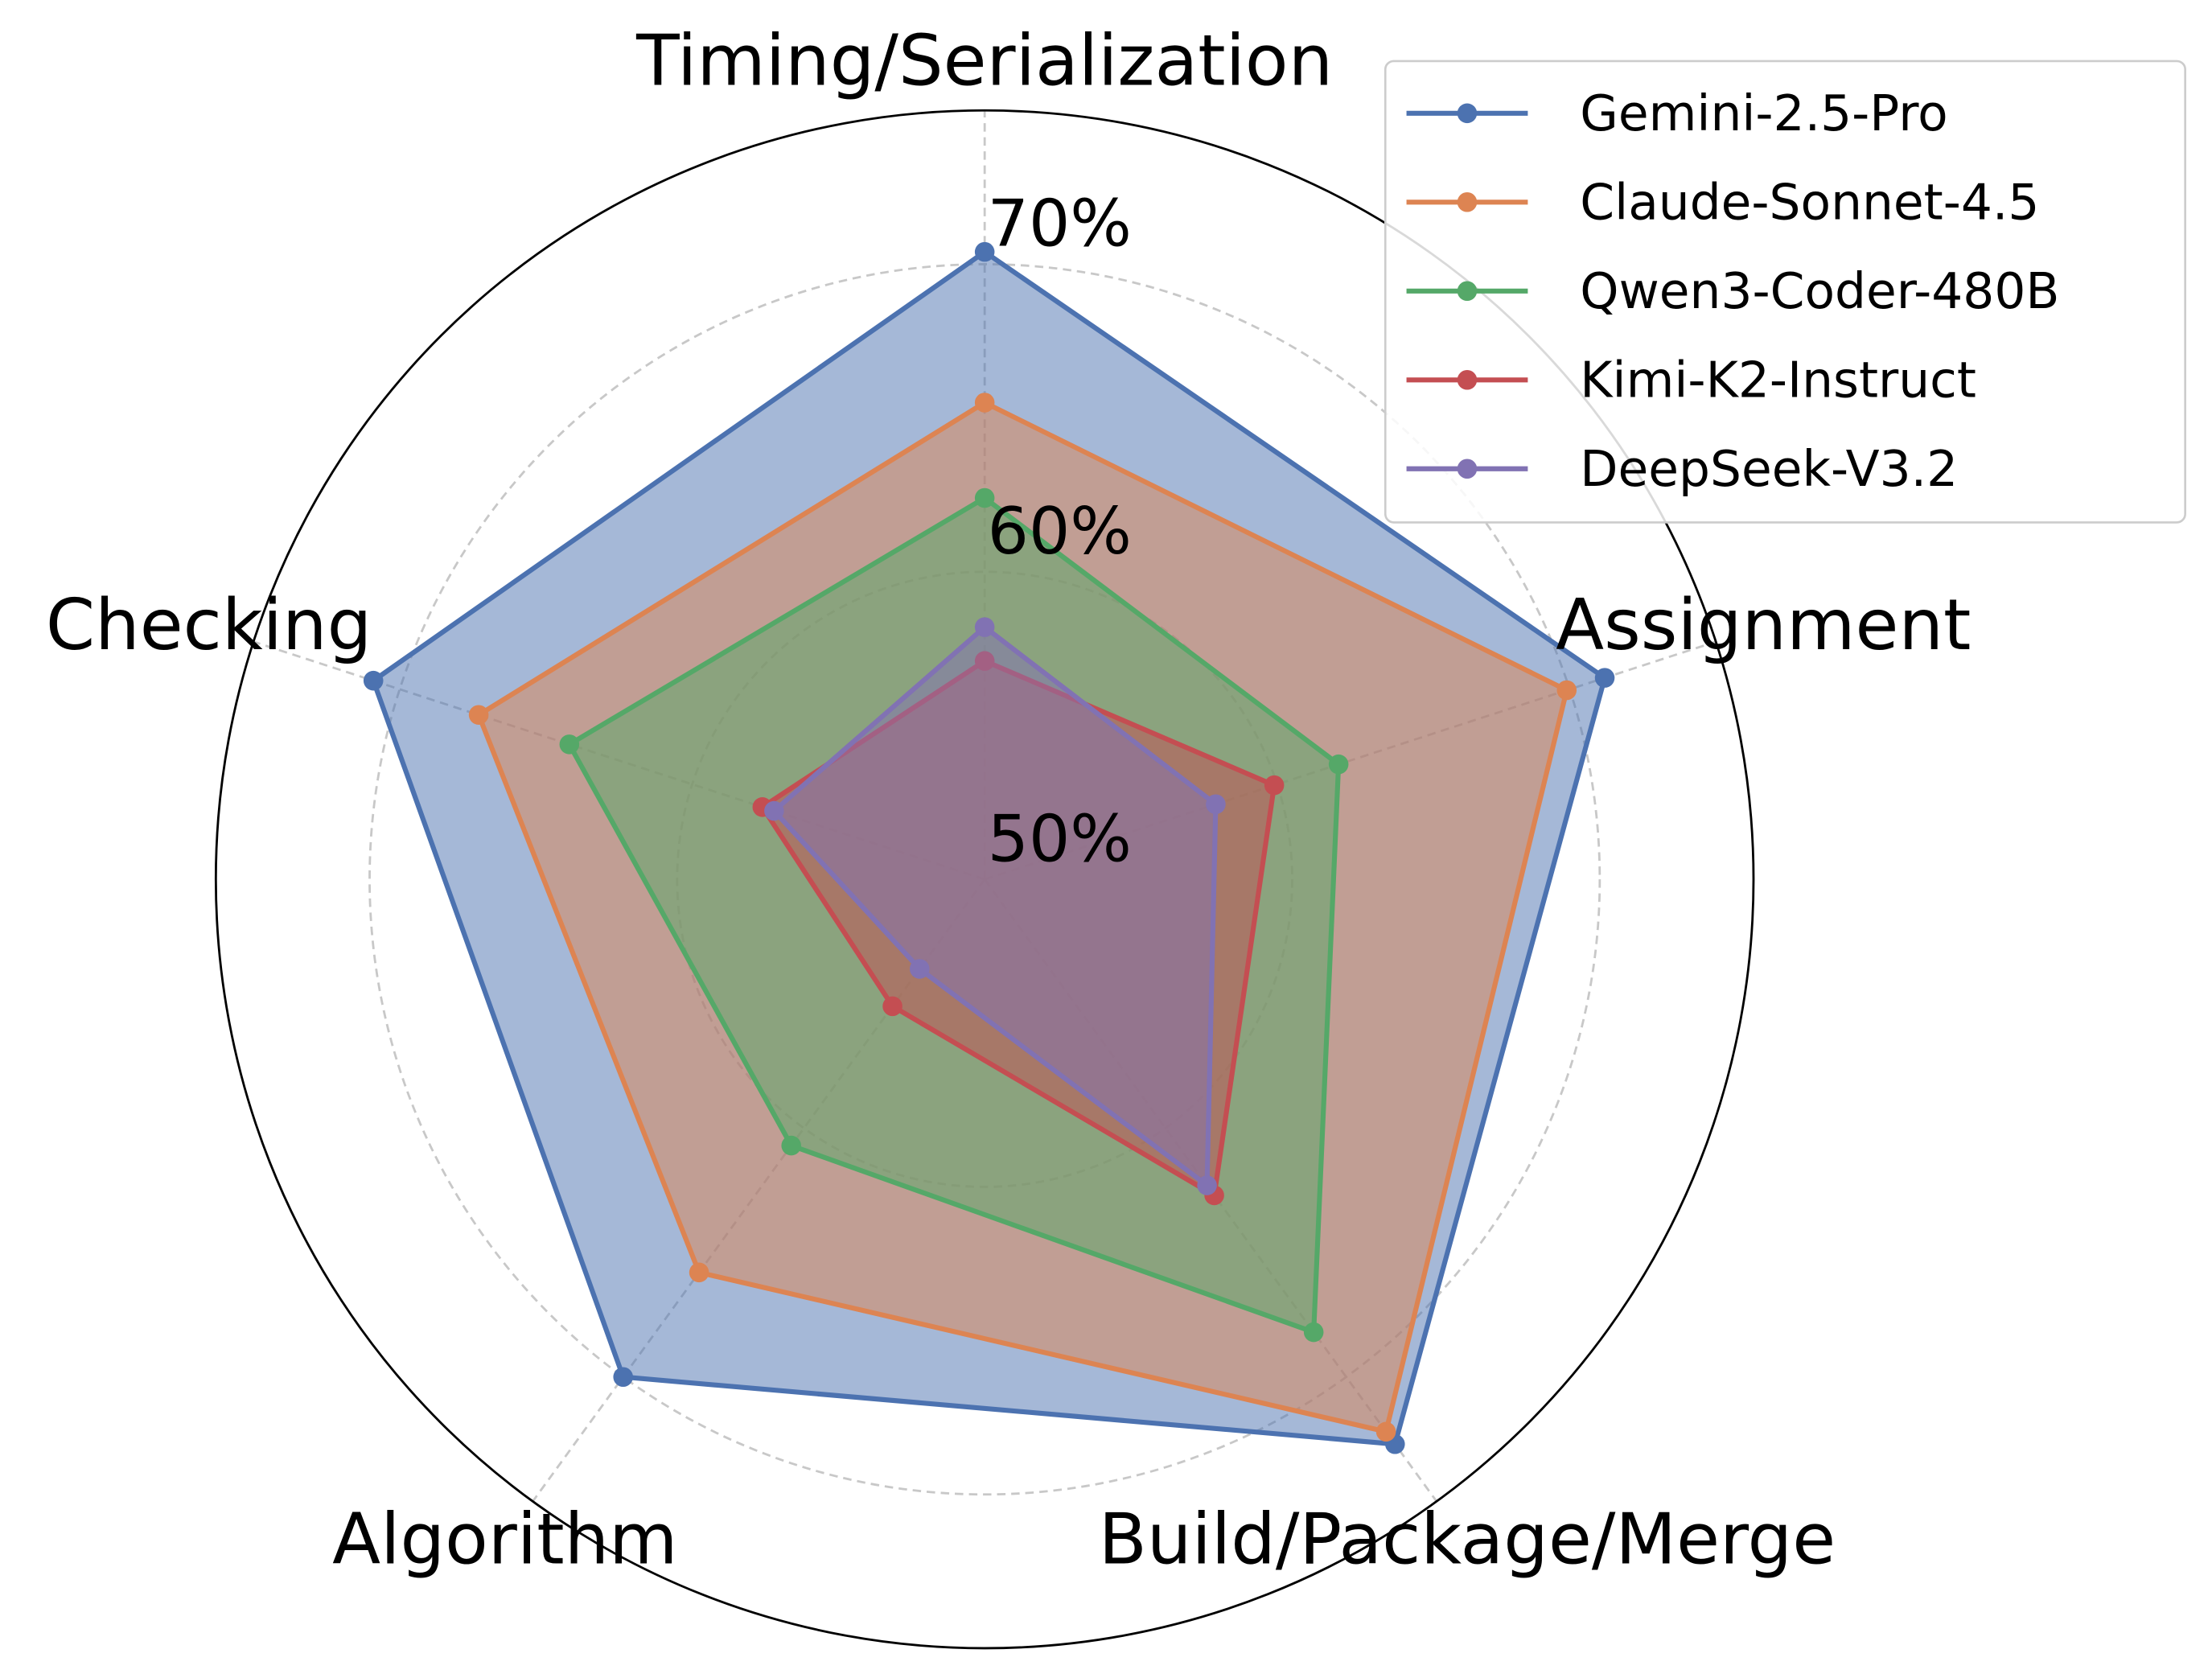 Image resolution: width=2212 pixels, height=1674 pixels. Describe the element at coordinates (1819, 291) in the screenshot. I see `legend-label: Qwen3-Coder-480B` at that location.